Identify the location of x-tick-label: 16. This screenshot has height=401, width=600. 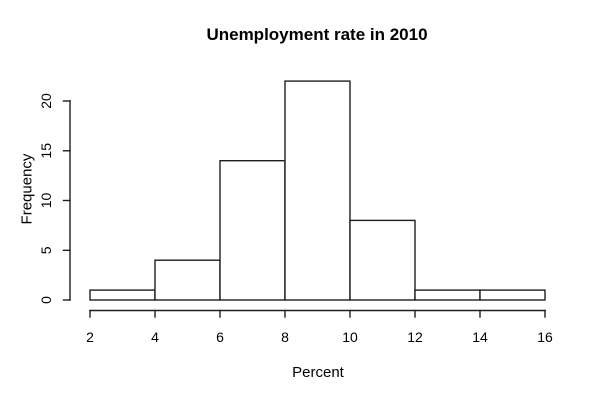
(545, 337).